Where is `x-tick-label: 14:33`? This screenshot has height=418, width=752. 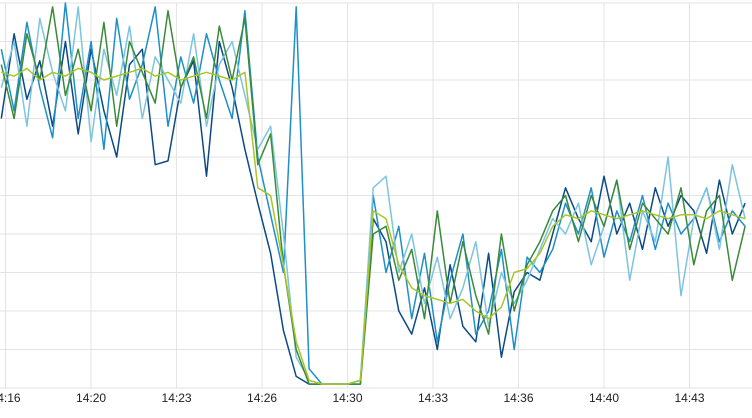 x-tick-label: 14:33 is located at coordinates (433, 398).